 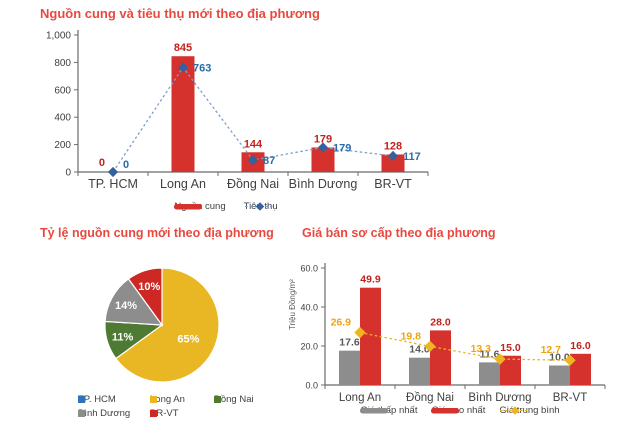 What do you see at coordinates (580, 346) in the screenshot?
I see `bar-value-label: 16.0` at bounding box center [580, 346].